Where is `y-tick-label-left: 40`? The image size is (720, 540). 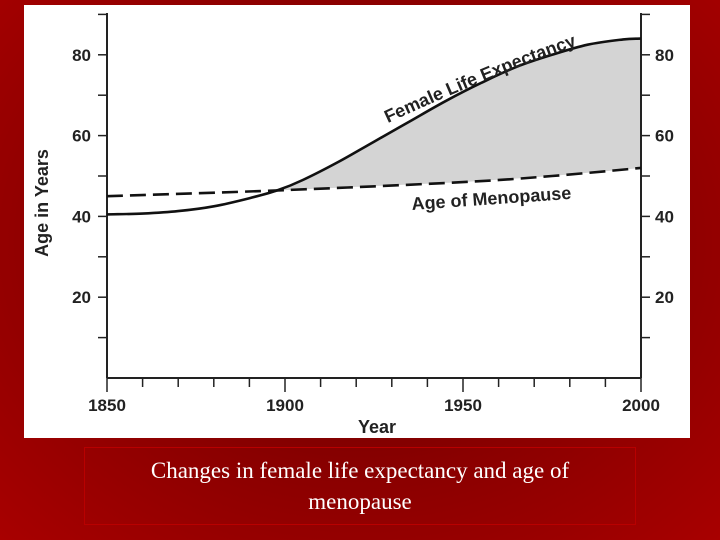 y-tick-label-left: 40 is located at coordinates (81, 216).